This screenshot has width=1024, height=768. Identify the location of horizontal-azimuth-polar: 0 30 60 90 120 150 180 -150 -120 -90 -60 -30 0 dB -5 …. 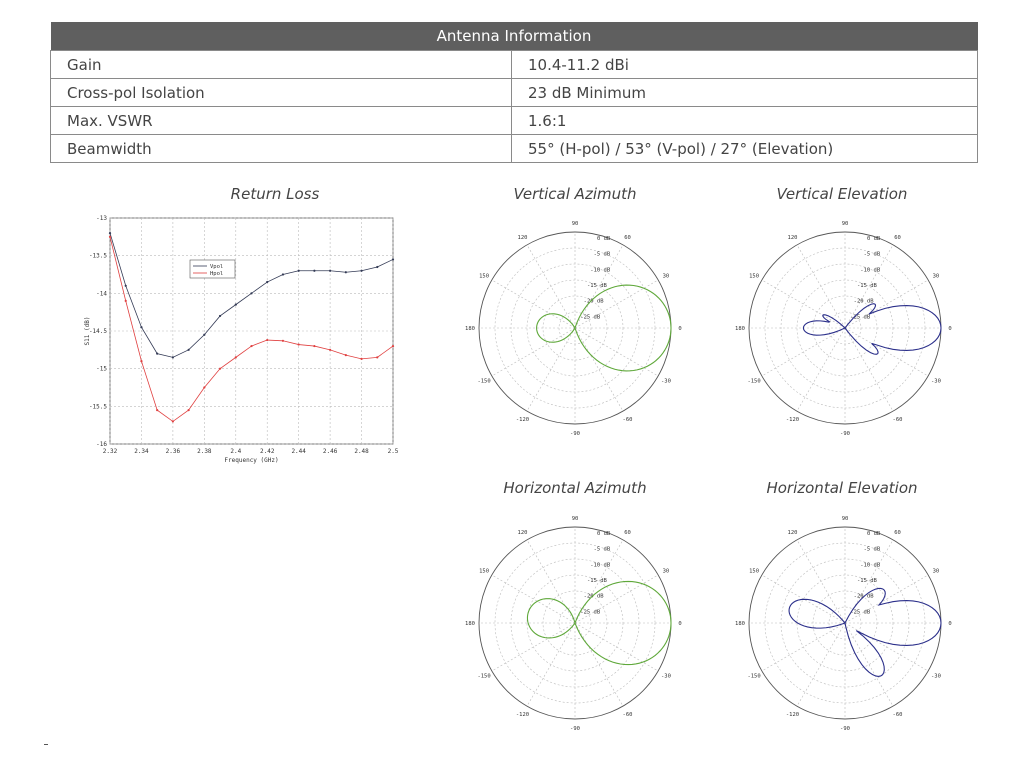
(573, 624).